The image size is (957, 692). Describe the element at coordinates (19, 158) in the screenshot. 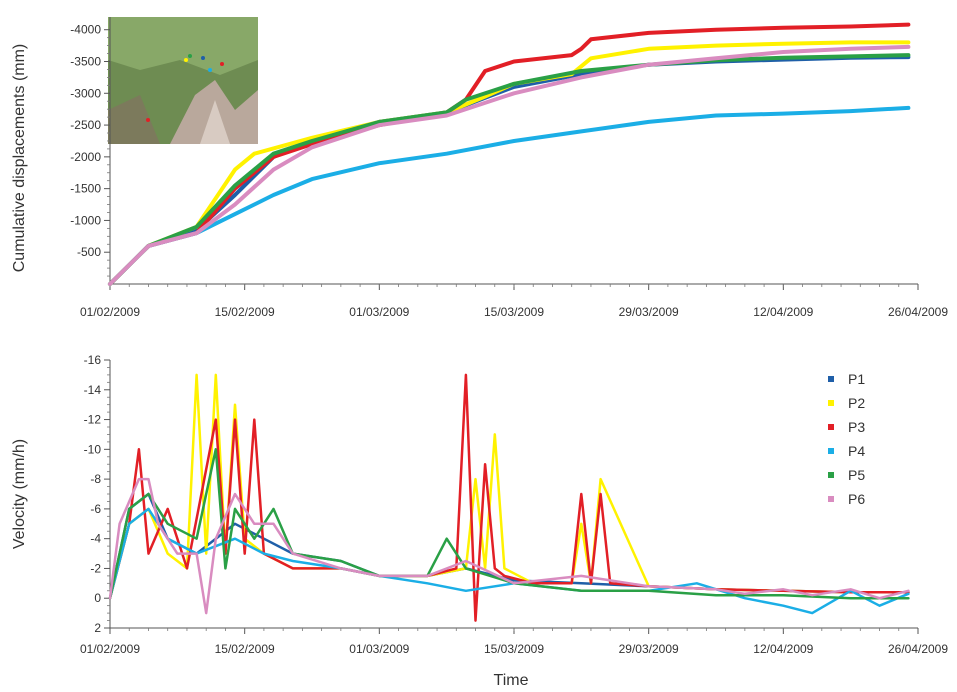

I see `displacement-y-axis-label: Cumulative displacements (mm)` at that location.